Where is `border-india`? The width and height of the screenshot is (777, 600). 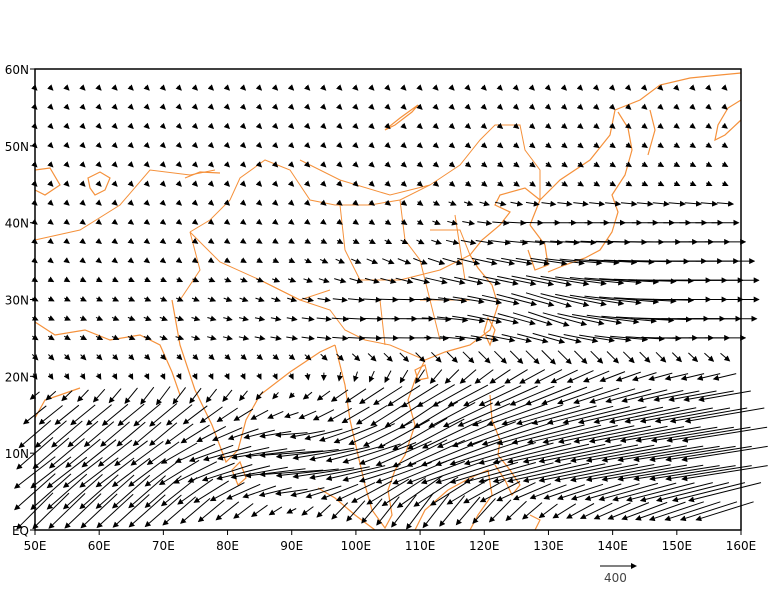 border-india is located at coordinates (255, 266).